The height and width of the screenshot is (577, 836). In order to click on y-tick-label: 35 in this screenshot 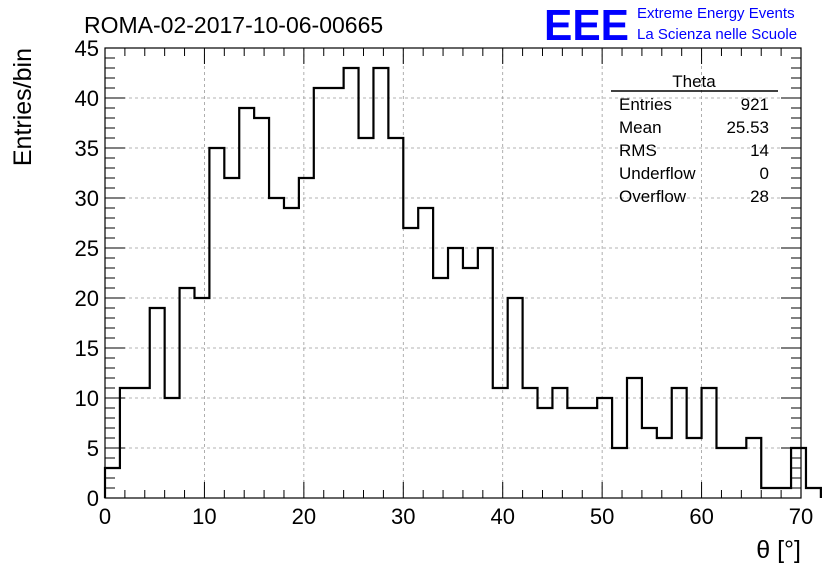, I will do `click(87, 148)`.